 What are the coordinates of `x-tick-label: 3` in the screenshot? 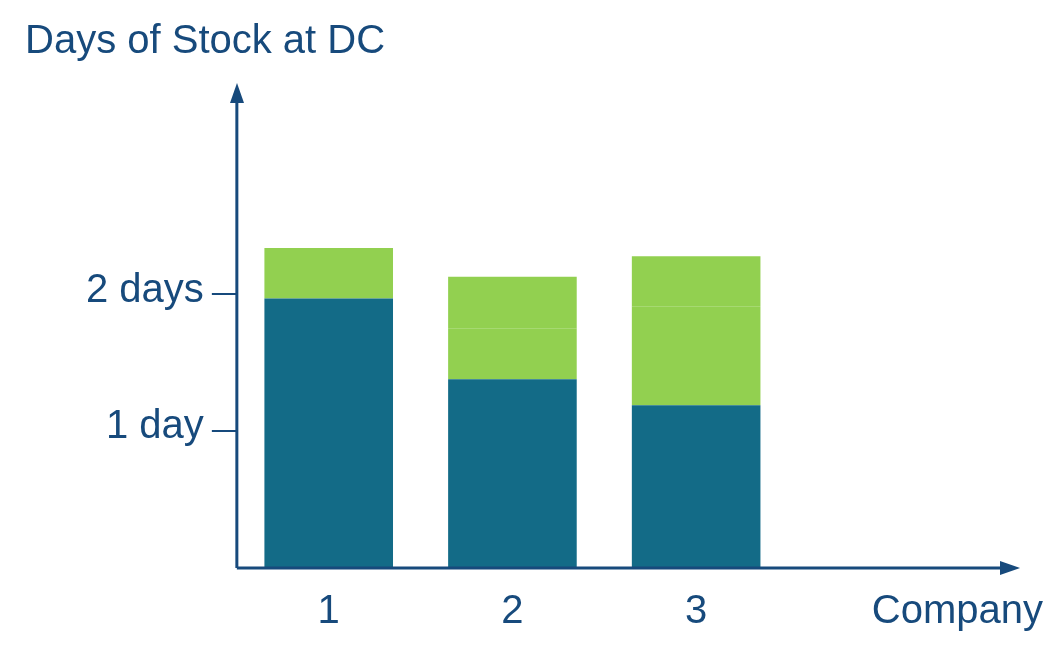 It's located at (696, 609).